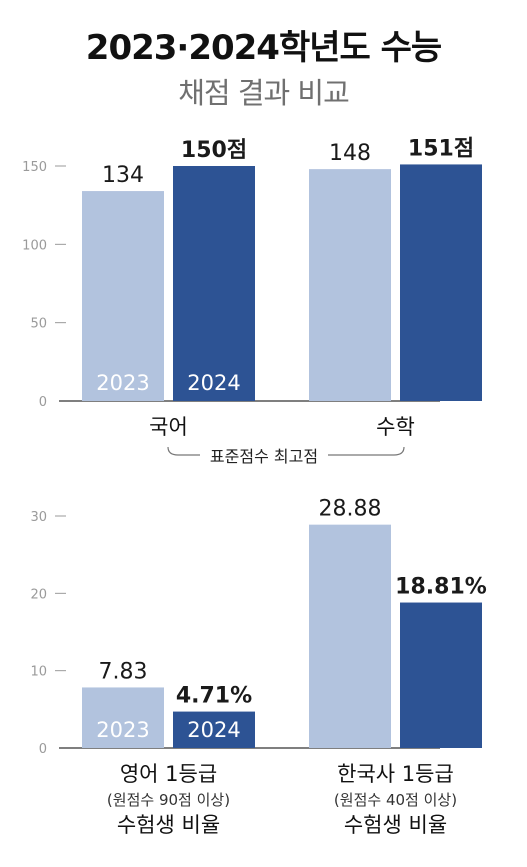 This screenshot has width=527, height=867. I want to click on category-note: (원점수 90점 이상), so click(168, 800).